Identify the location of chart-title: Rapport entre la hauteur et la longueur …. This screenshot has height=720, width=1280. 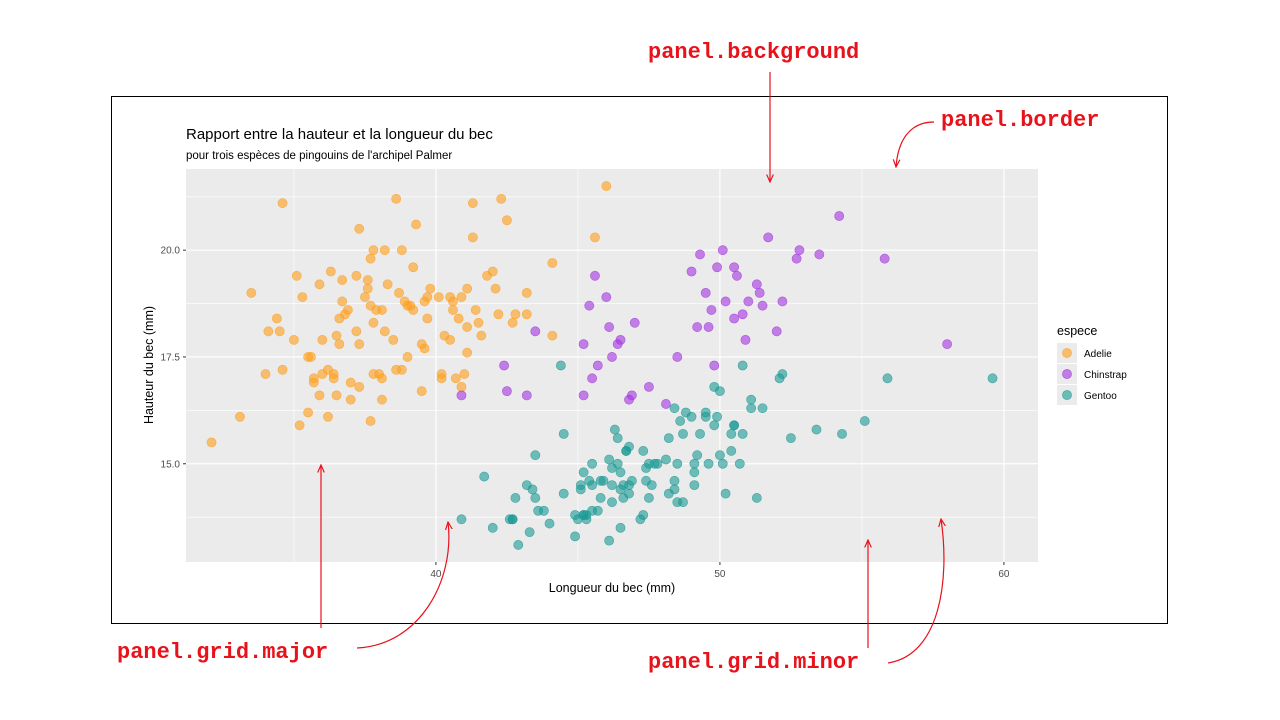
(339, 134).